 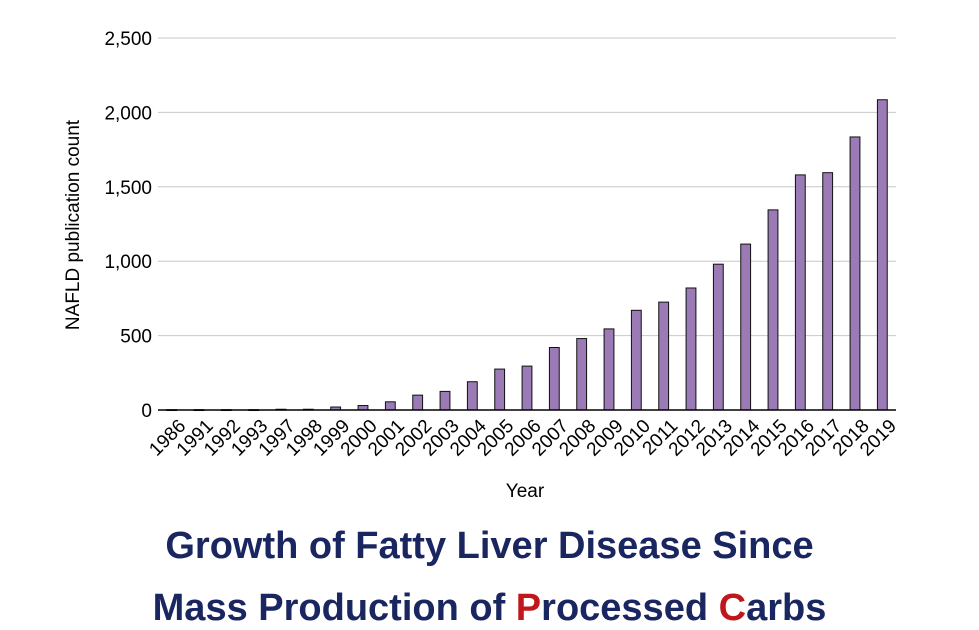 What do you see at coordinates (636, 360) in the screenshot?
I see `bar-2010` at bounding box center [636, 360].